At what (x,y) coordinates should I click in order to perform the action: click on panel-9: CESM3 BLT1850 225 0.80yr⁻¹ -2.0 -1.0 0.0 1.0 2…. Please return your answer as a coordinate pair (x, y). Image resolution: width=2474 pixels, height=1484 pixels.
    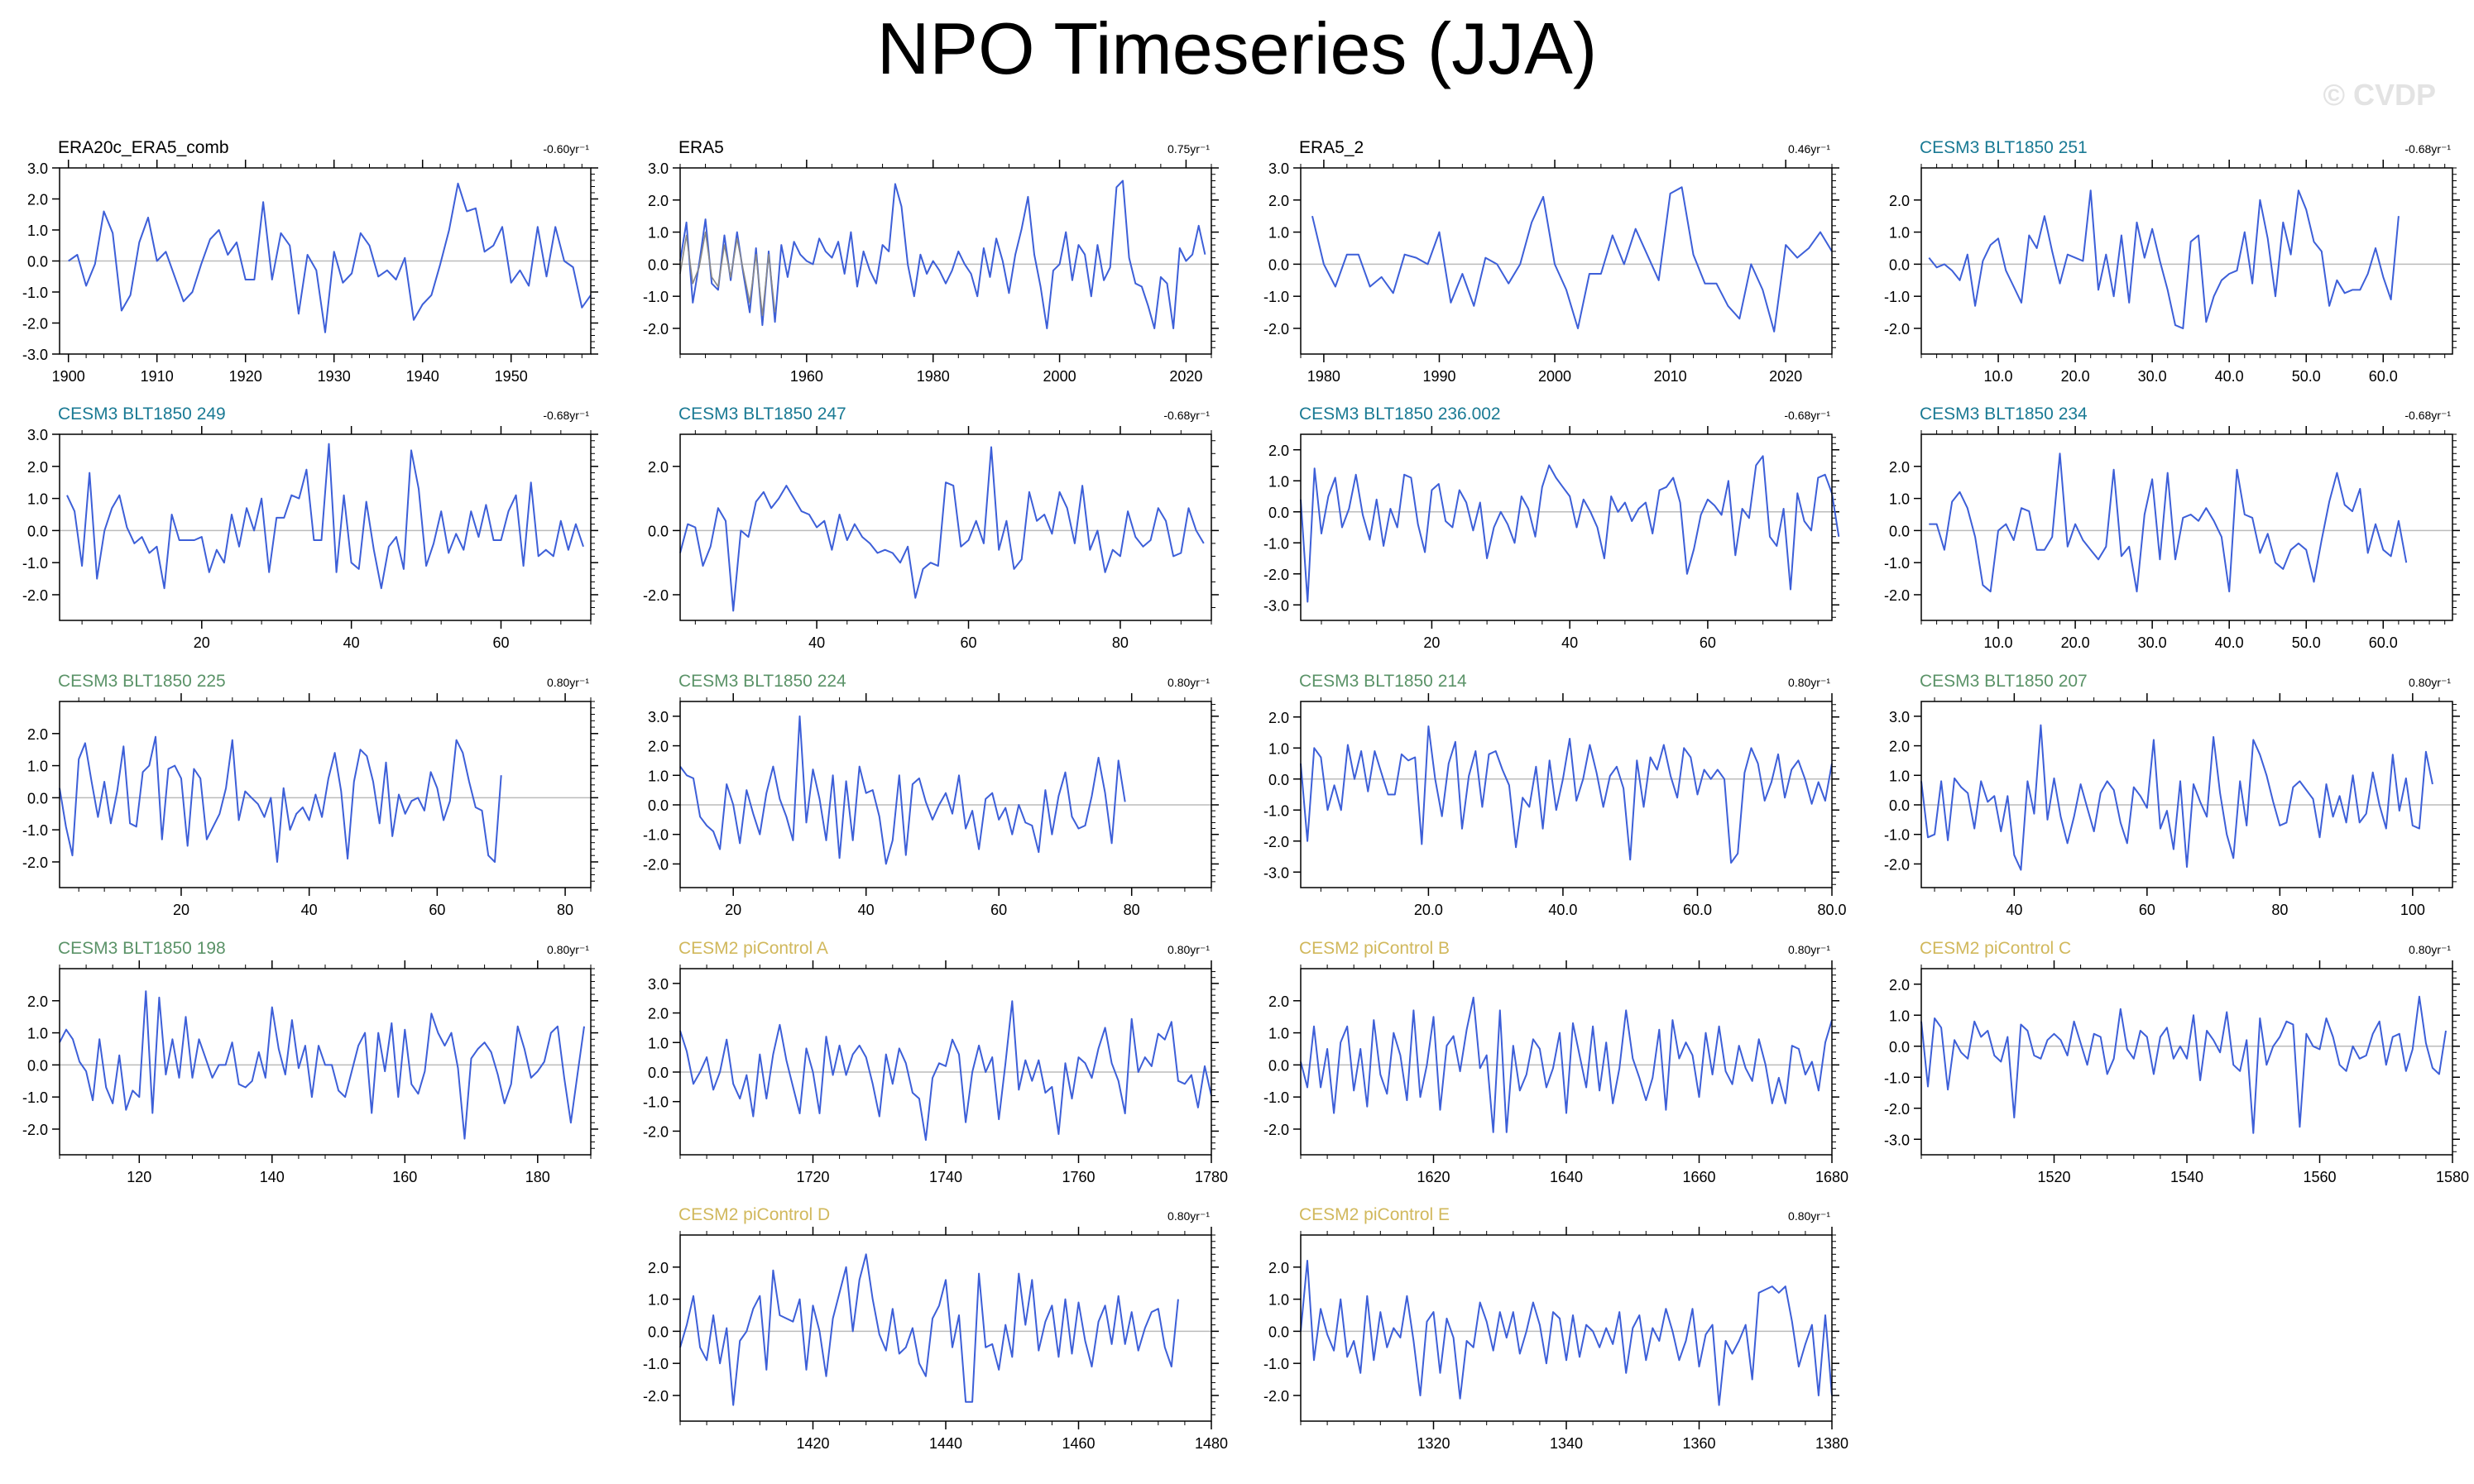
    Looking at the image, I should click on (310, 795).